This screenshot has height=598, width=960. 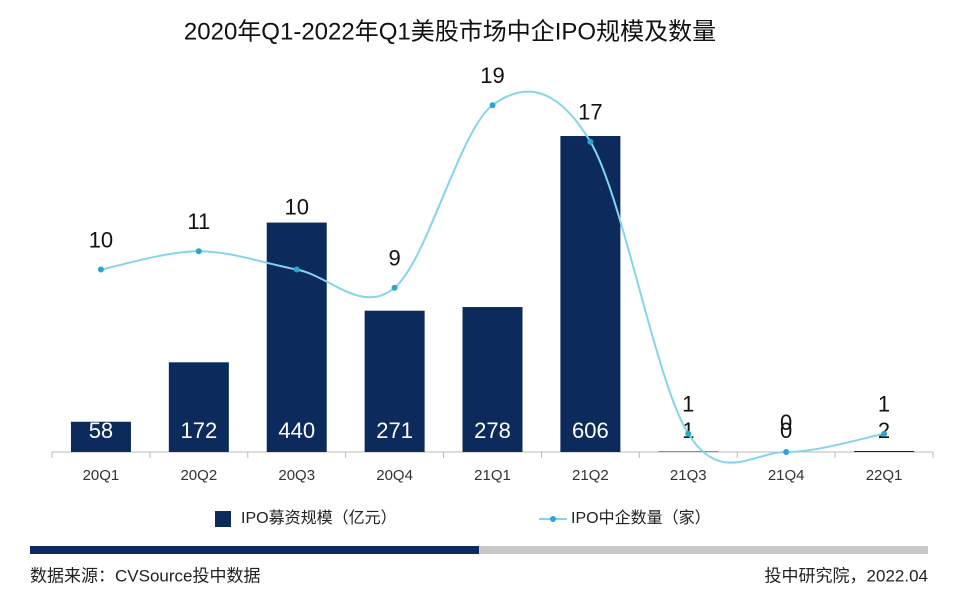 What do you see at coordinates (786, 430) in the screenshot?
I see `bar-label: 0` at bounding box center [786, 430].